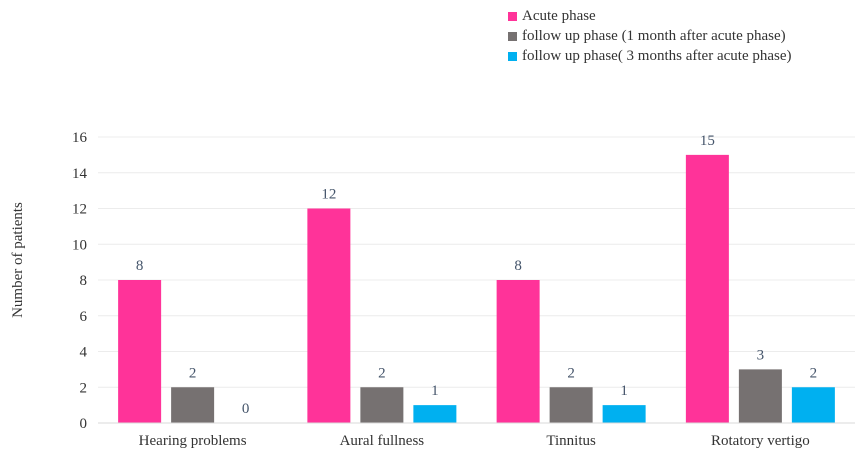 This screenshot has width=863, height=454. What do you see at coordinates (760, 441) in the screenshot?
I see `x-tick-label: Rotatory vertigo` at bounding box center [760, 441].